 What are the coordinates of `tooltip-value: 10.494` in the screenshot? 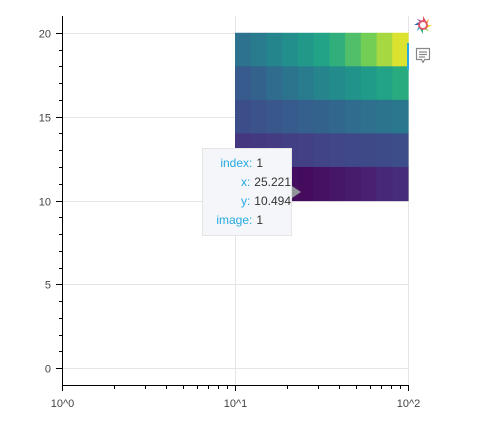 It's located at (272, 201).